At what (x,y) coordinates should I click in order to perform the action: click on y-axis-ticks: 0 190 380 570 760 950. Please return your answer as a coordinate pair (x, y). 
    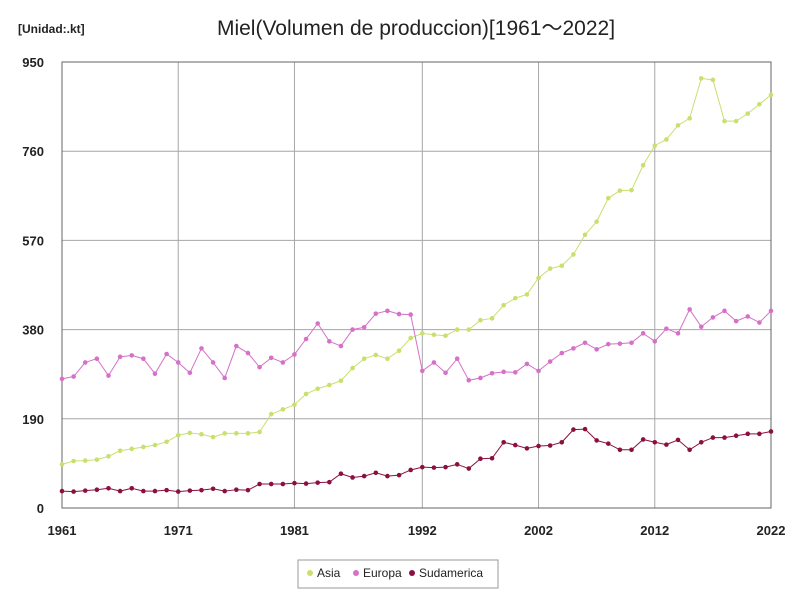
    Looking at the image, I should click on (33, 285).